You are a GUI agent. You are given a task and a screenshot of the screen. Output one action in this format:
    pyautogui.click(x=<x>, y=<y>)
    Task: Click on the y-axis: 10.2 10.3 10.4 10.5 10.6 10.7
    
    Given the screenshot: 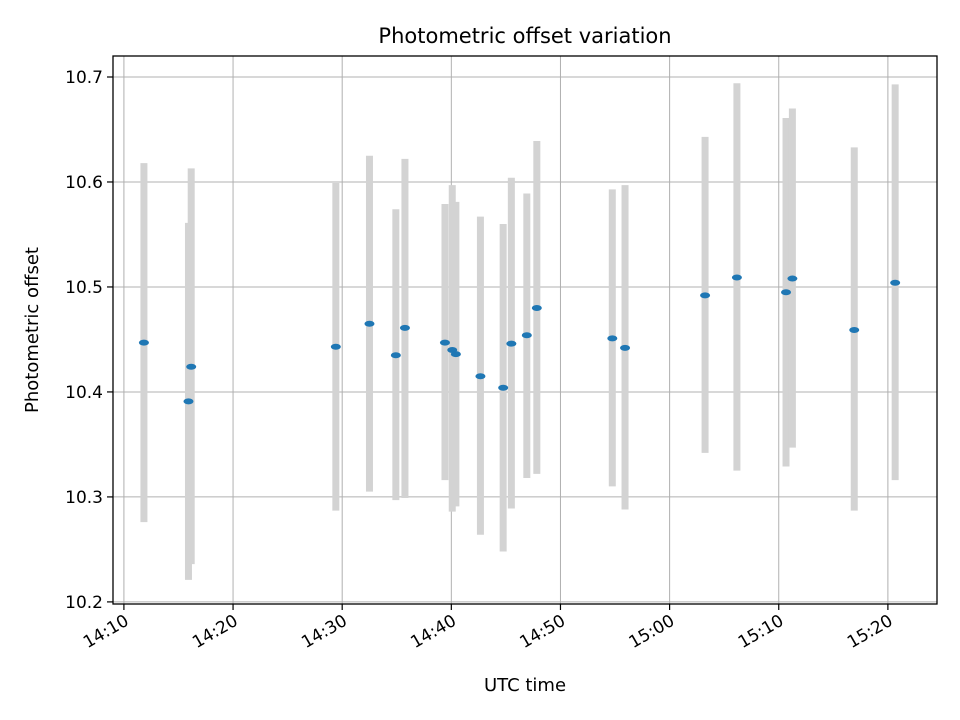 What is the action you would take?
    pyautogui.click(x=89, y=340)
    